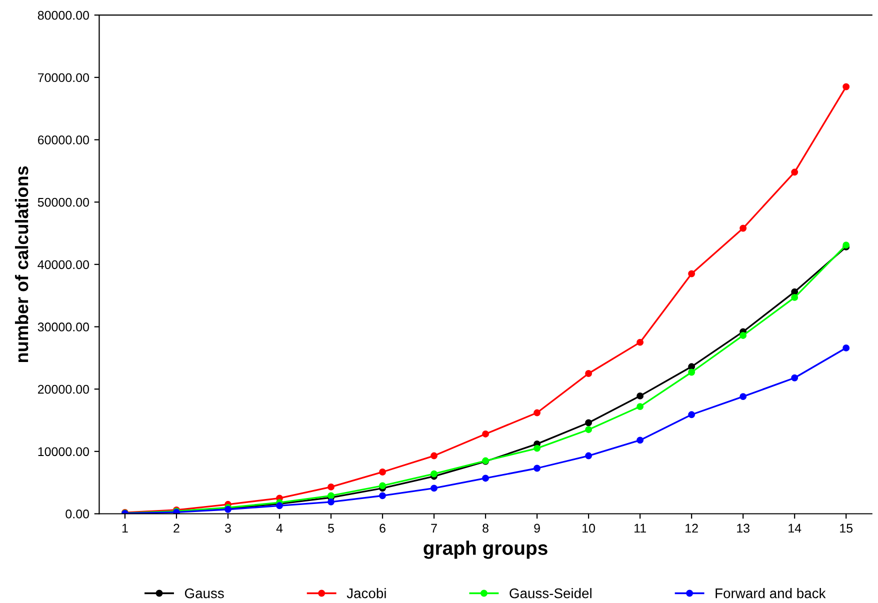 This screenshot has height=603, width=878. I want to click on y-tick-label: 10000.00, so click(64, 451).